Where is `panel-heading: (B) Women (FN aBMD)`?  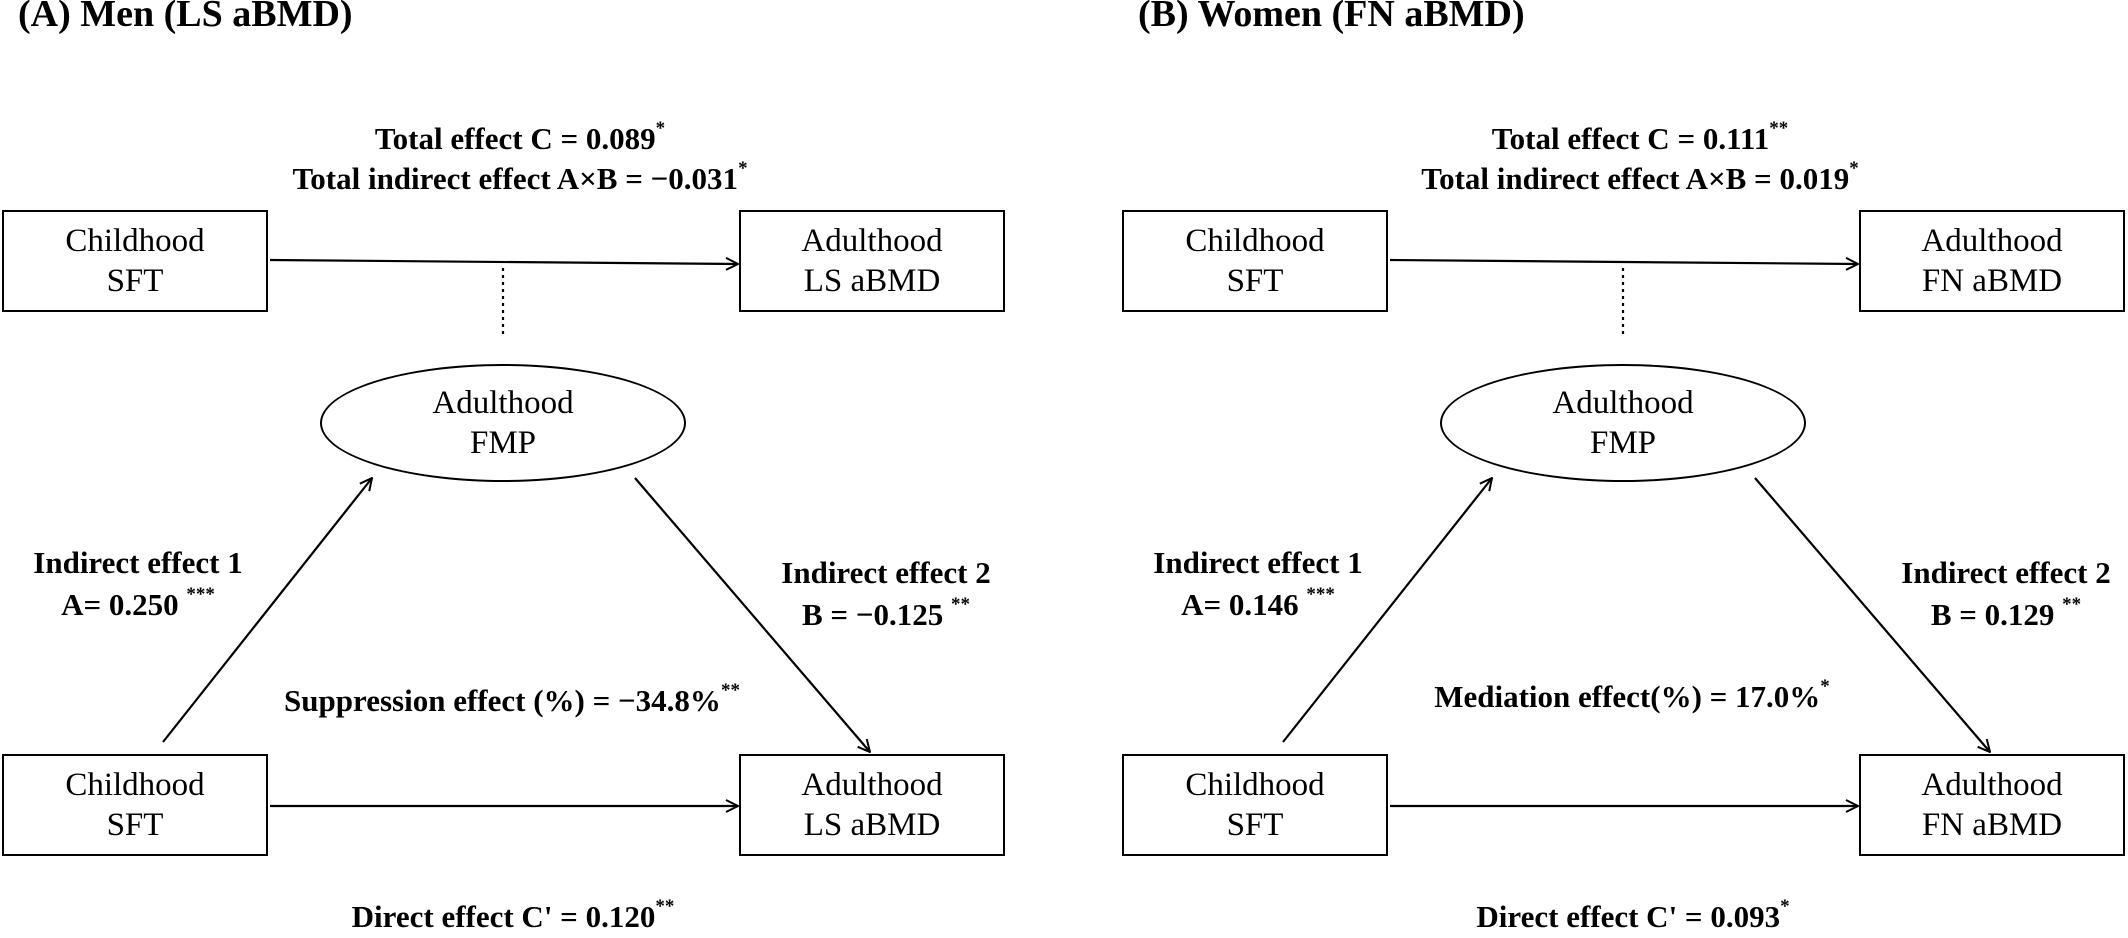 panel-heading: (B) Women (FN aBMD) is located at coordinates (1331, 17).